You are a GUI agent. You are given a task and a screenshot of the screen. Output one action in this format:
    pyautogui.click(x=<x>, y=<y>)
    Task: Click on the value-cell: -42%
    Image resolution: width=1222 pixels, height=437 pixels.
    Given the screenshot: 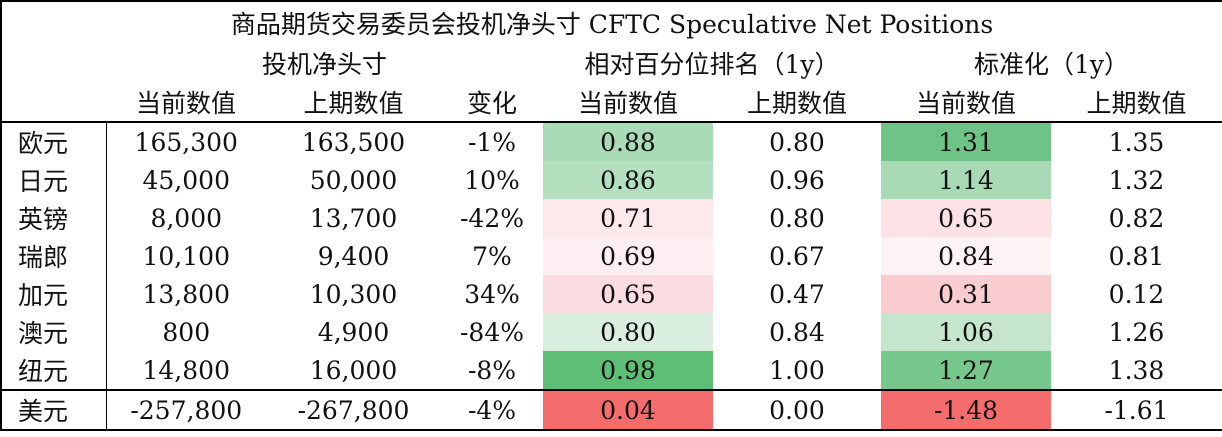 What is the action you would take?
    pyautogui.click(x=491, y=218)
    